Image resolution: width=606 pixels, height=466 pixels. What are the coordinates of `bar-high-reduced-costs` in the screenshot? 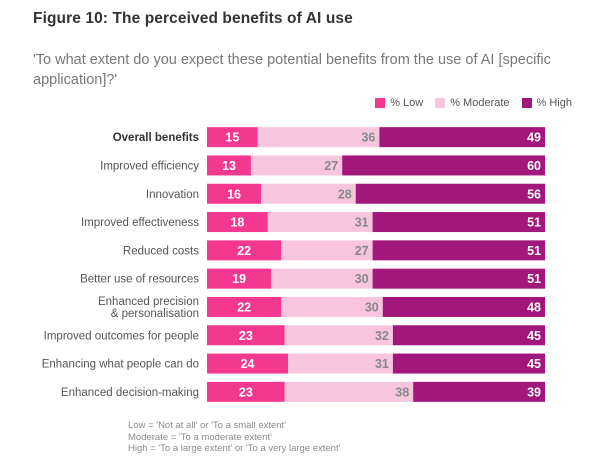 It's located at (458, 250).